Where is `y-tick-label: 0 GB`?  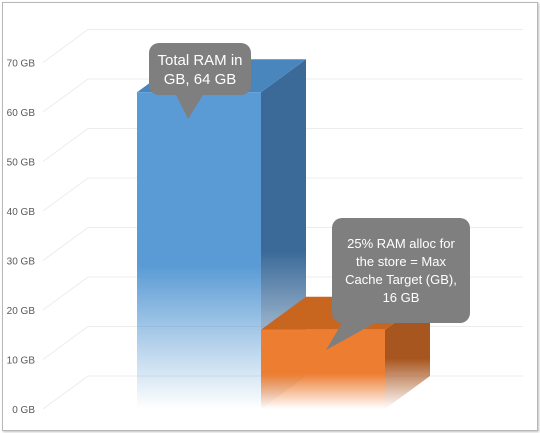 y-tick-label: 0 GB is located at coordinates (23, 410).